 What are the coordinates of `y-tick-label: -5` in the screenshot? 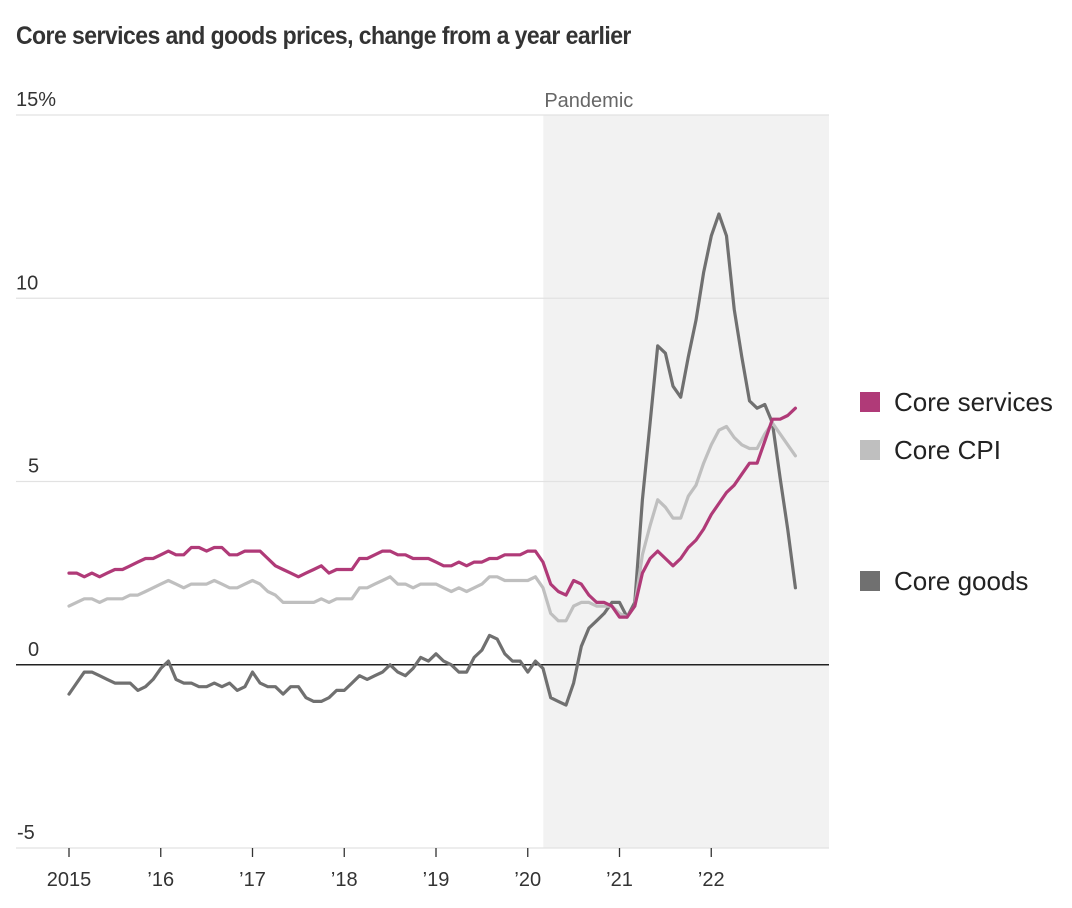 It's located at (26, 833).